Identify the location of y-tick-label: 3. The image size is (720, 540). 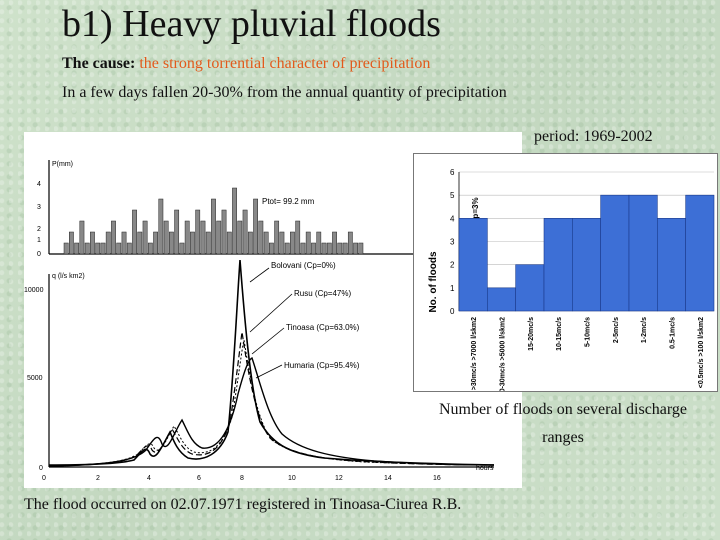
(452, 242).